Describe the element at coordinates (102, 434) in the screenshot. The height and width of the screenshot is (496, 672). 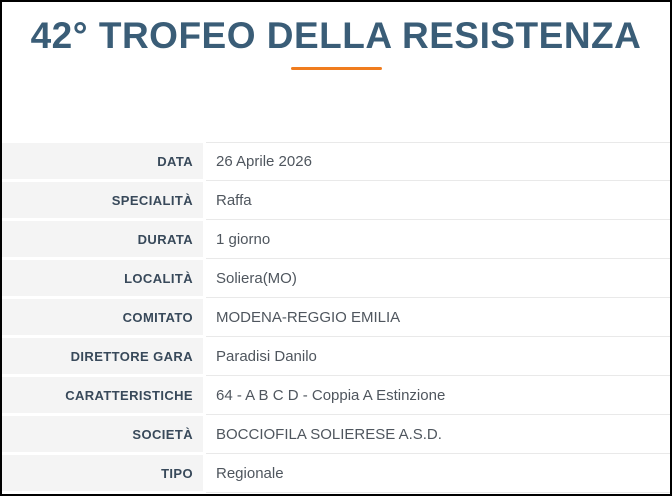
I see `row-label: SOCIETÀ` at that location.